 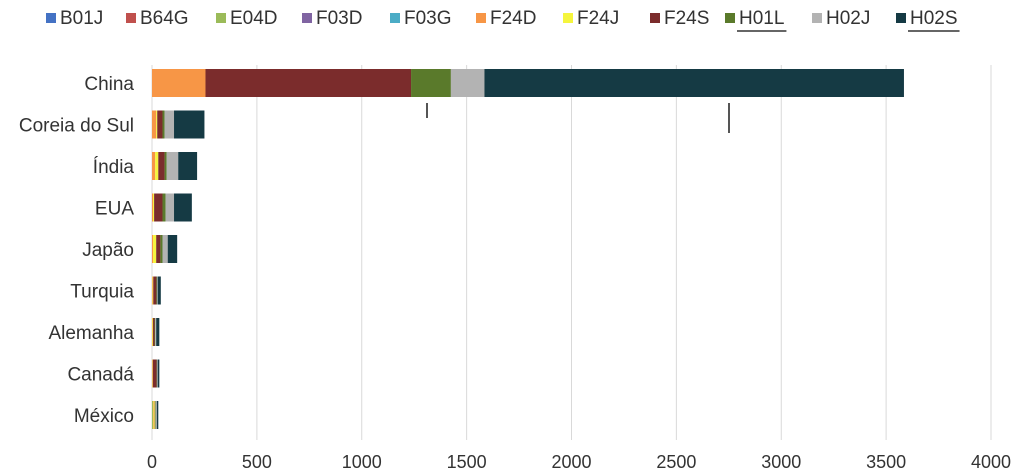 What do you see at coordinates (730, 18) in the screenshot?
I see `legend-swatch-h01l` at bounding box center [730, 18].